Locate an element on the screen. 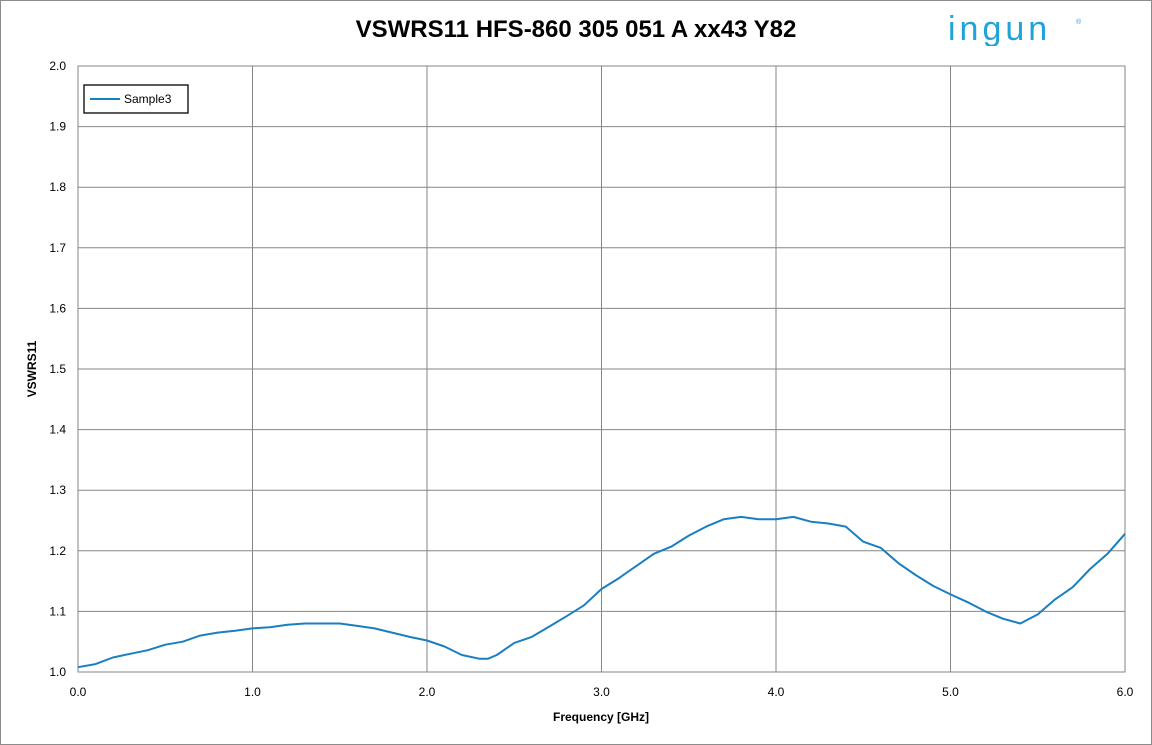 The height and width of the screenshot is (745, 1152). y-tick-label: 1.3 is located at coordinates (57, 490).